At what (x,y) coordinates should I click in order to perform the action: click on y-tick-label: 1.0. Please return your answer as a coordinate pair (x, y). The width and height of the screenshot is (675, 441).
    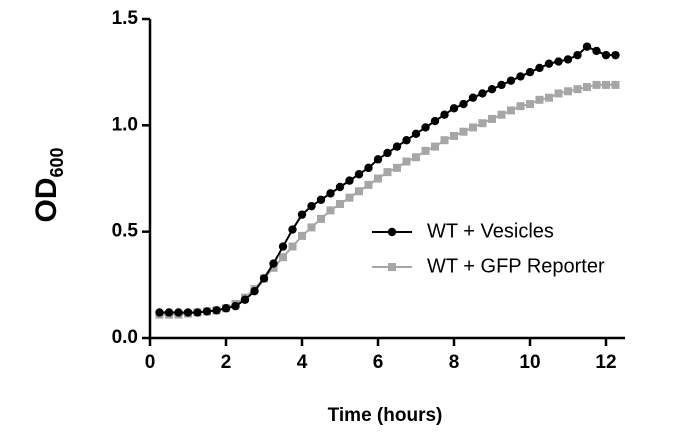
    Looking at the image, I should click on (125, 124).